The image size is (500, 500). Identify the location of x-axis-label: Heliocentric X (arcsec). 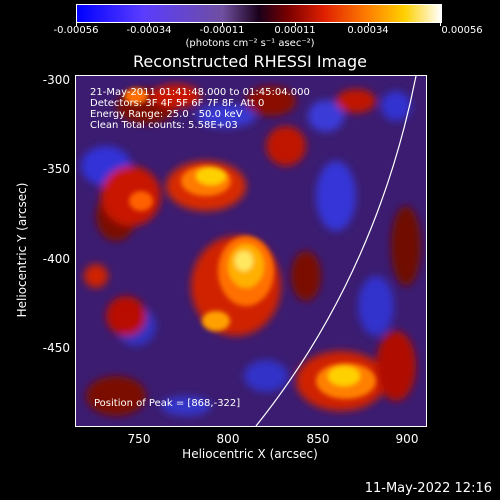
(250, 454).